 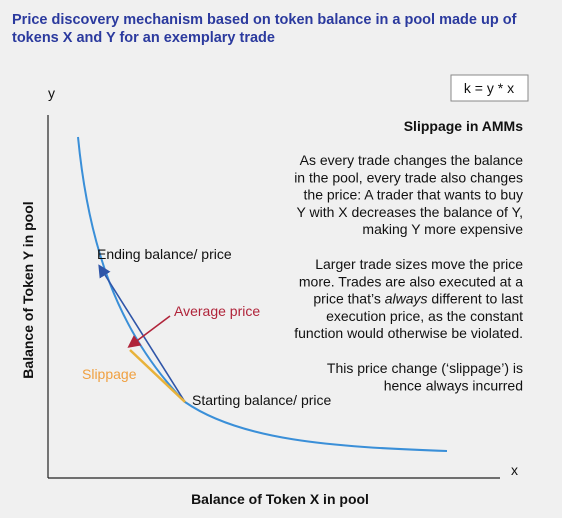 What do you see at coordinates (262, 400) in the screenshot?
I see `annotation: Starting balance/ price` at bounding box center [262, 400].